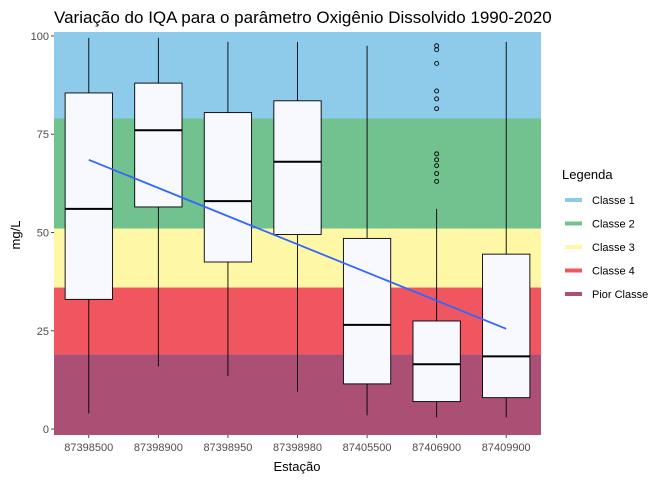  I want to click on y-axis-label: mg/L, so click(15, 235).